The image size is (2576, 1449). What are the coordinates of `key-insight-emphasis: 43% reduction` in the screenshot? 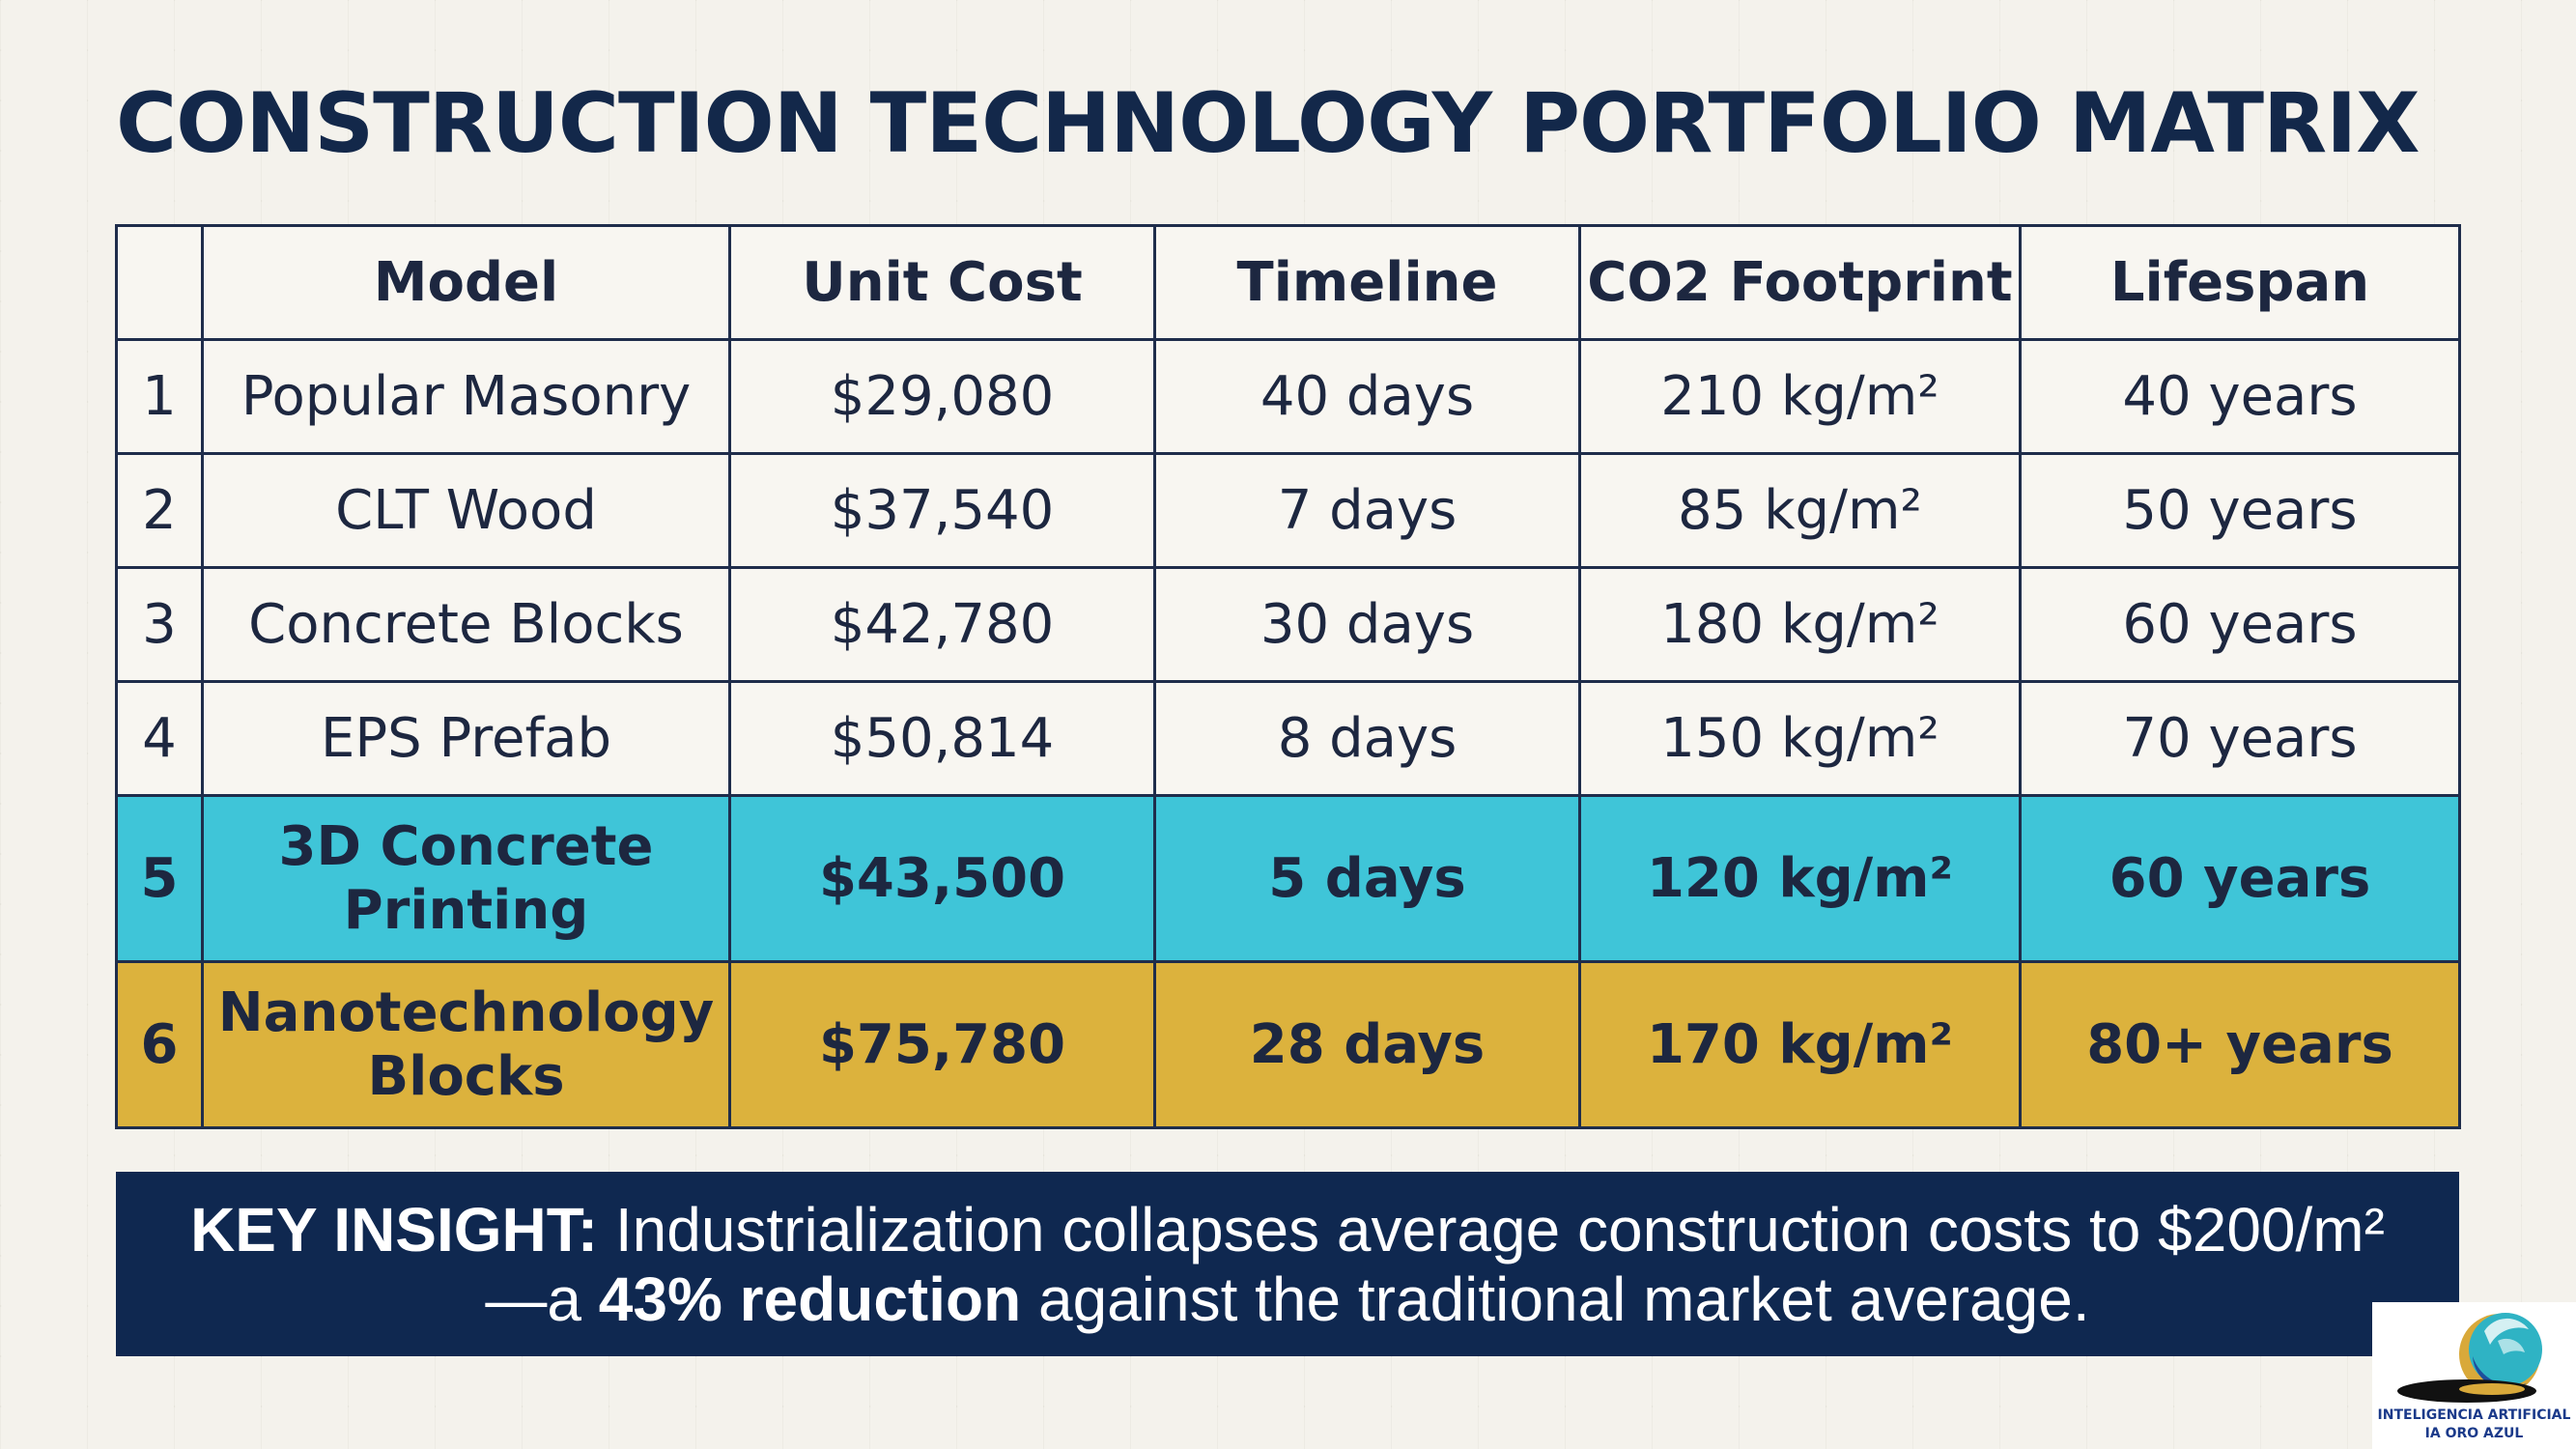 It's located at (810, 1299).